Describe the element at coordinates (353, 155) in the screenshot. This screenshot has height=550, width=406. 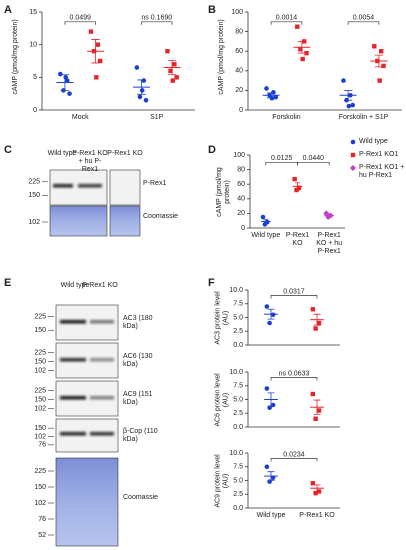
I see `legend-marker` at that location.